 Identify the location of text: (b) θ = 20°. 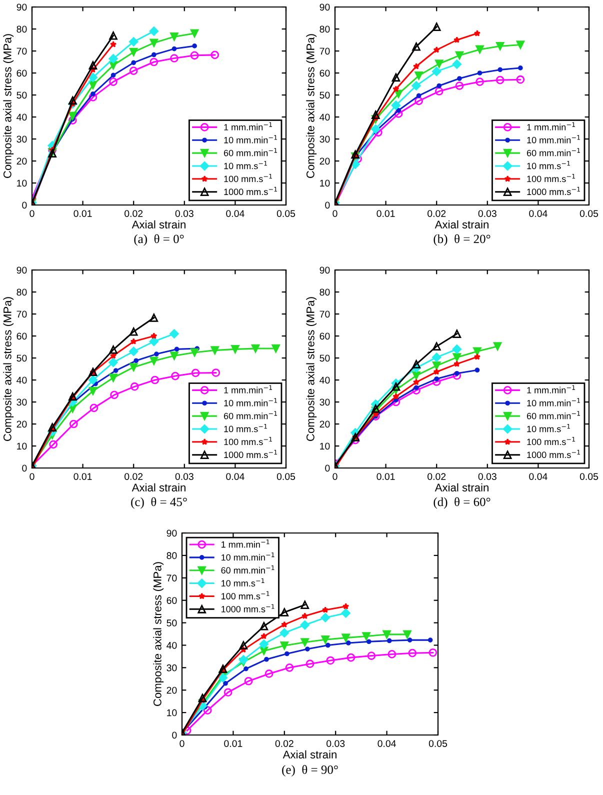
(462, 240).